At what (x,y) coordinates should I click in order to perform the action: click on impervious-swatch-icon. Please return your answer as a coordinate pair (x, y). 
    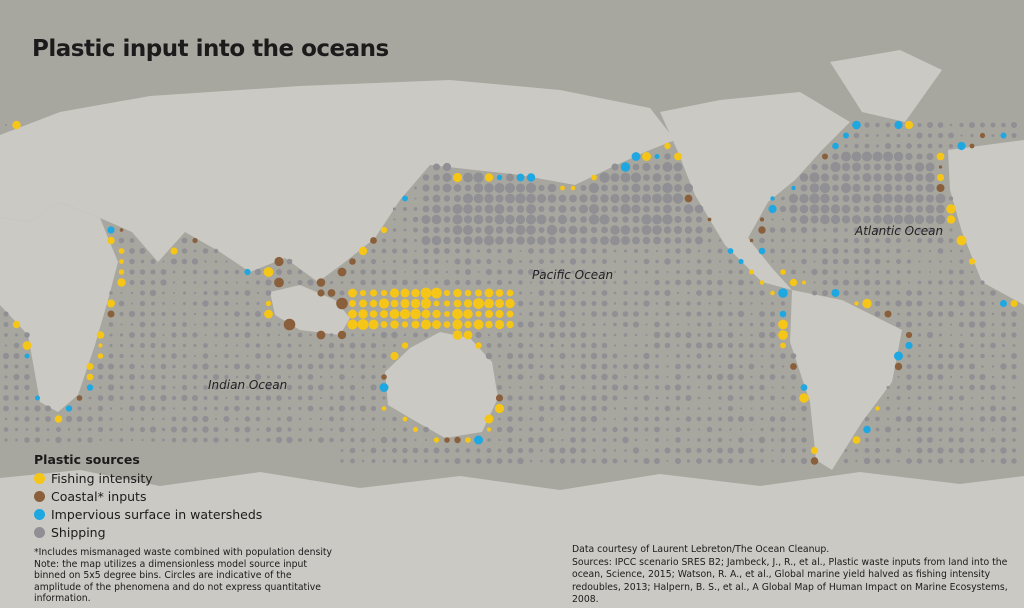
    Looking at the image, I should click on (39, 514).